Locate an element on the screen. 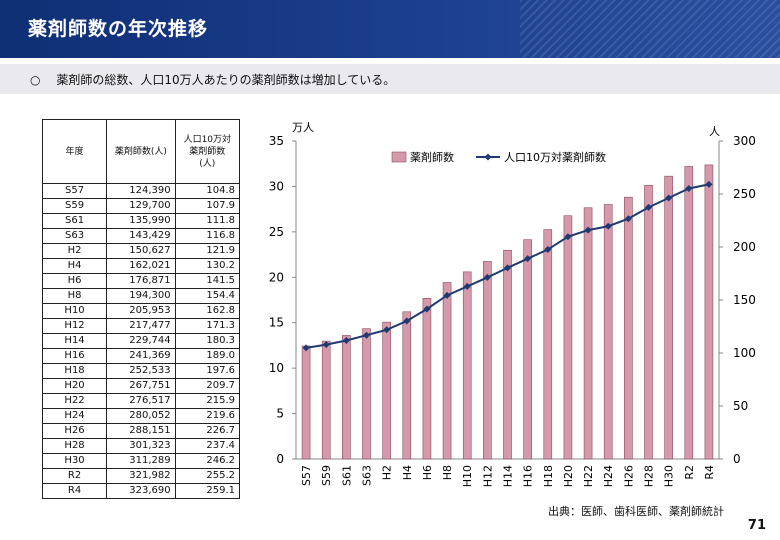  page-number: 71 is located at coordinates (756, 525).